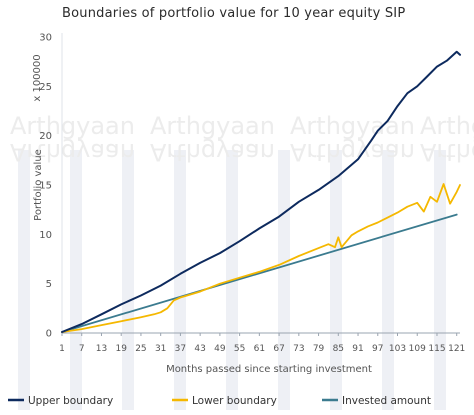 The image size is (474, 415). I want to click on x-tick-label: 55, so click(239, 349).